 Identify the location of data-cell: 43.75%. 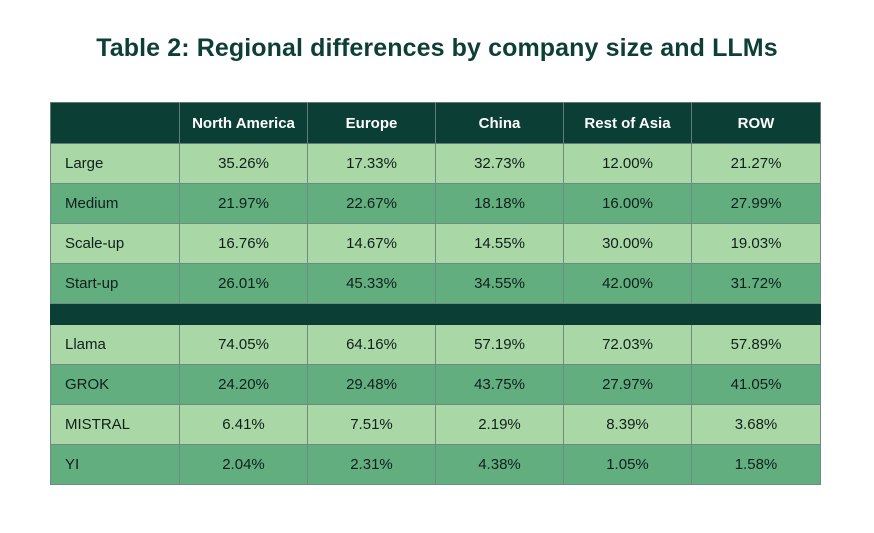
(499, 384).